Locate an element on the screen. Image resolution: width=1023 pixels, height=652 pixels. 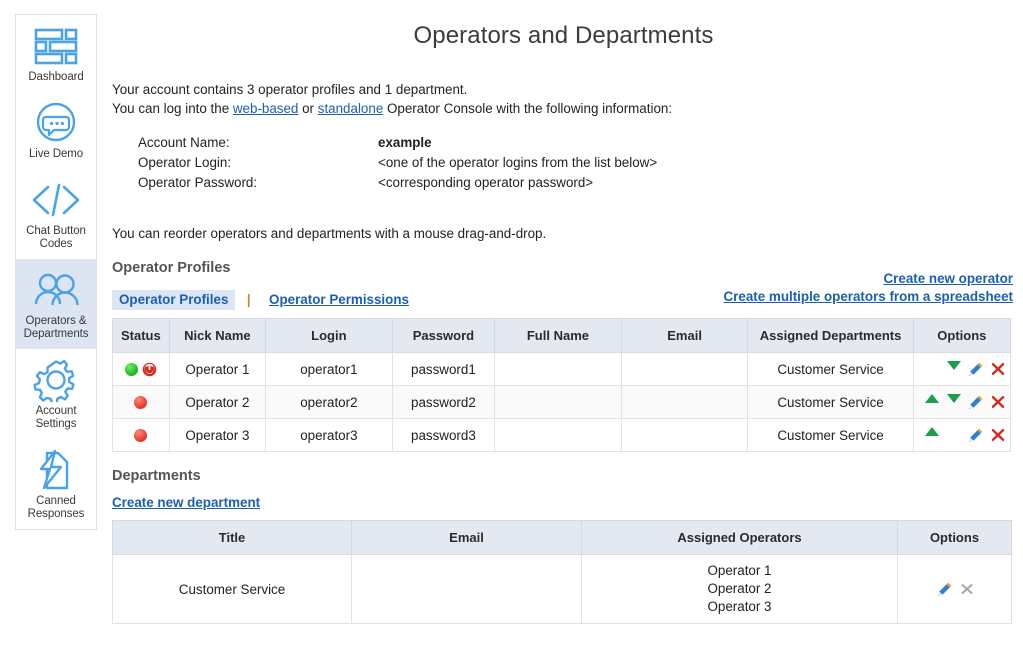
code-brackets-icon is located at coordinates (56, 200).